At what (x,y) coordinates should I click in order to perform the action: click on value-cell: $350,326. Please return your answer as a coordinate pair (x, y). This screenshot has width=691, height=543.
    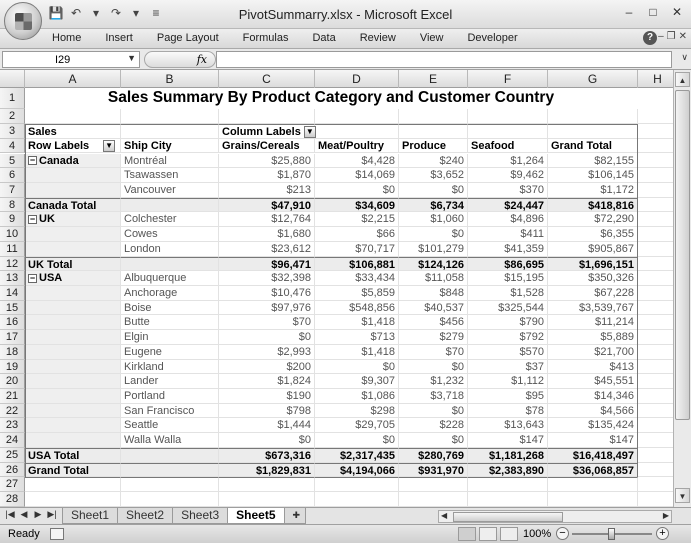
    Looking at the image, I should click on (593, 278).